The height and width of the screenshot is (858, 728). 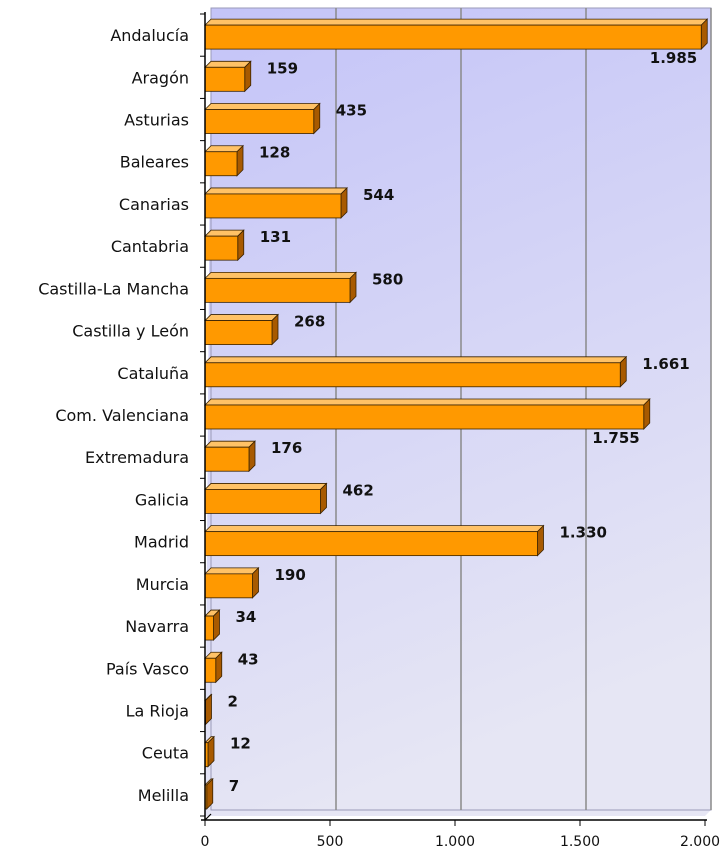 I want to click on x-tick-label: 0, so click(x=205, y=842).